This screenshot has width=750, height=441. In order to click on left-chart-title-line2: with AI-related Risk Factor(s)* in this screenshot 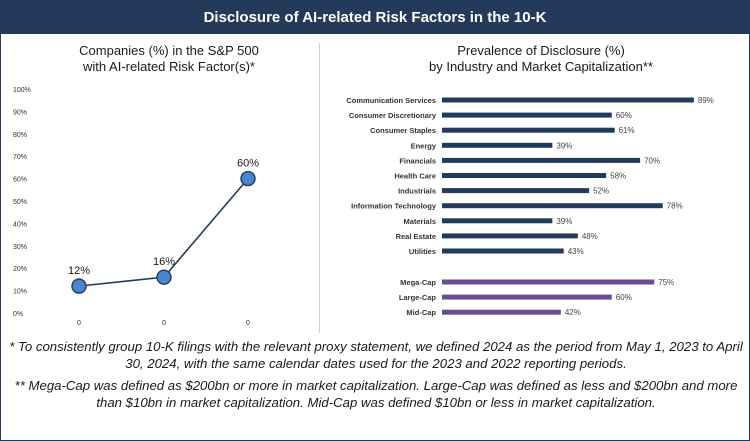, I will do `click(169, 66)`.